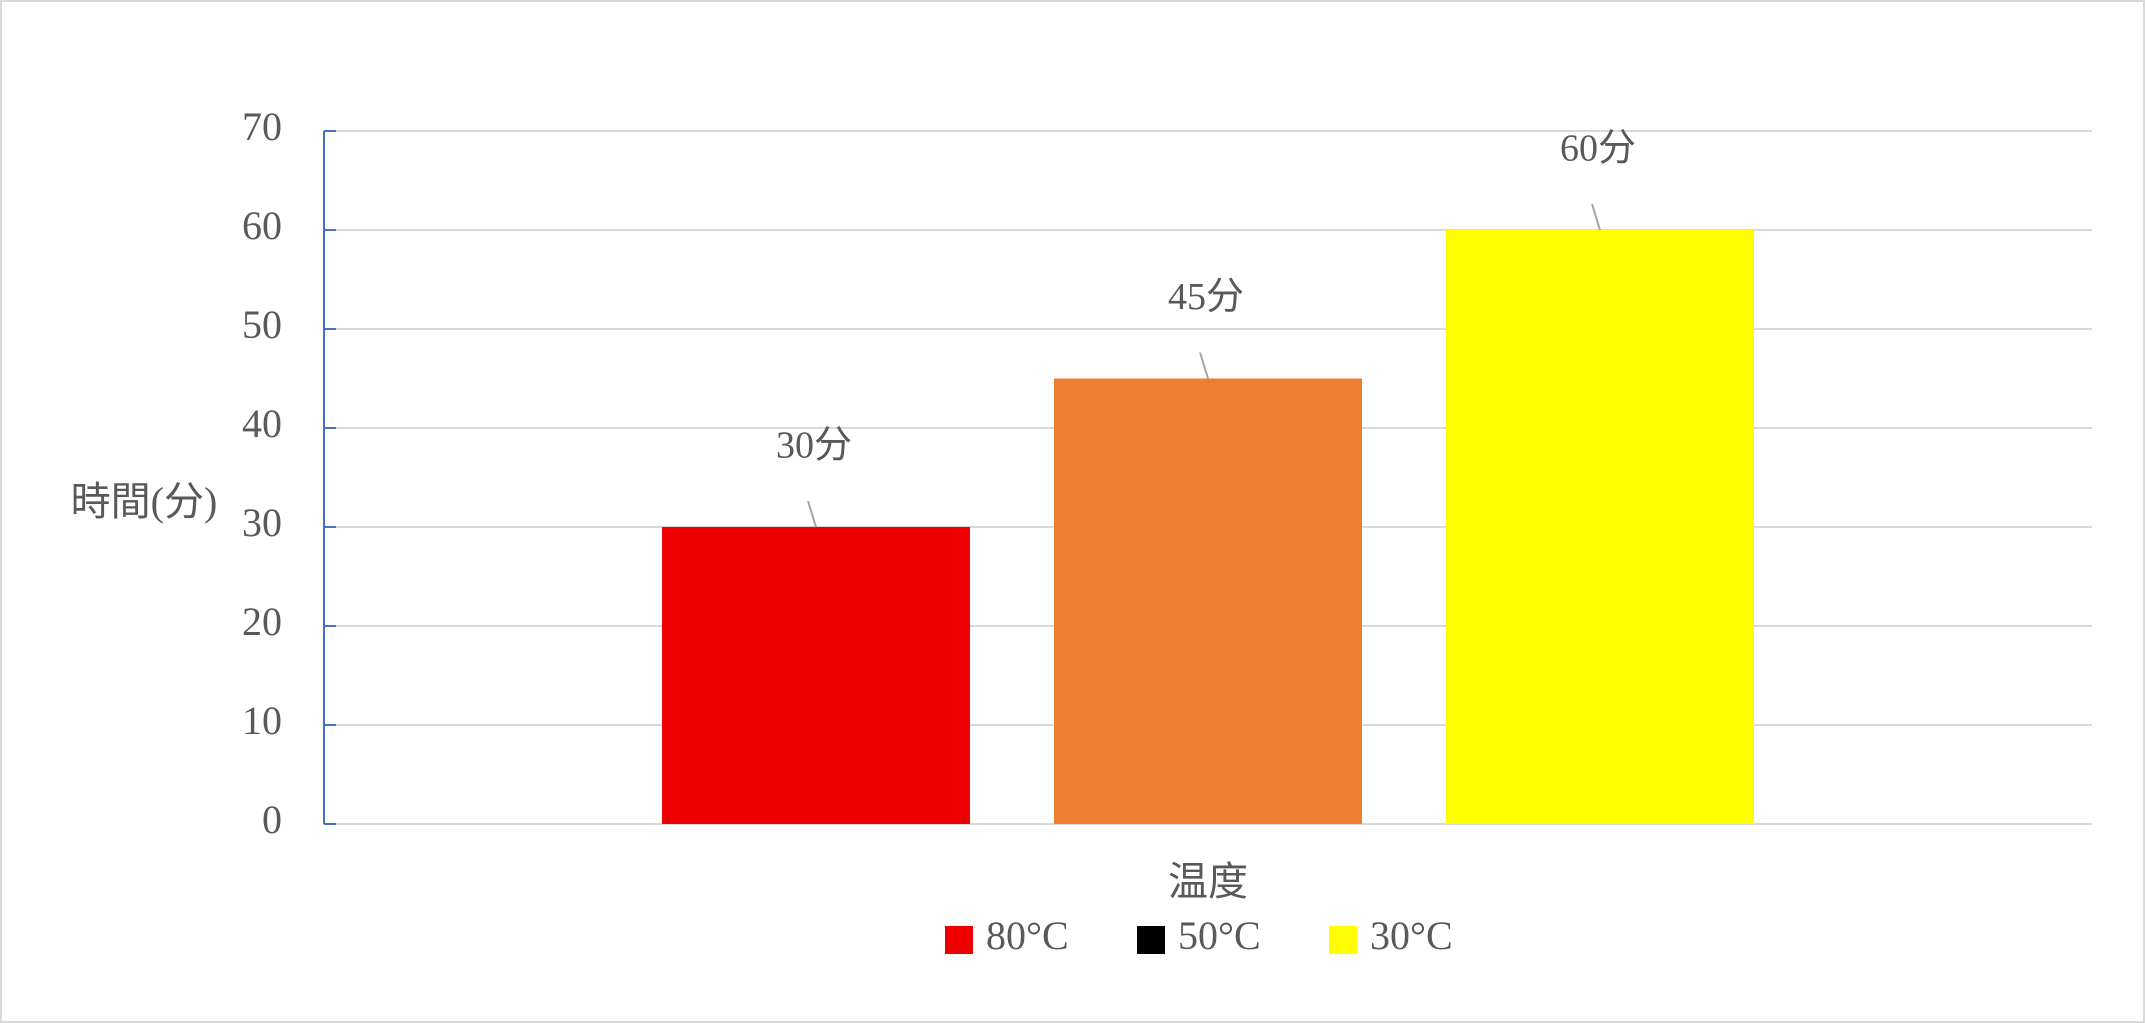  Describe the element at coordinates (1411, 935) in the screenshot. I see `legend-label: 30°C` at that location.